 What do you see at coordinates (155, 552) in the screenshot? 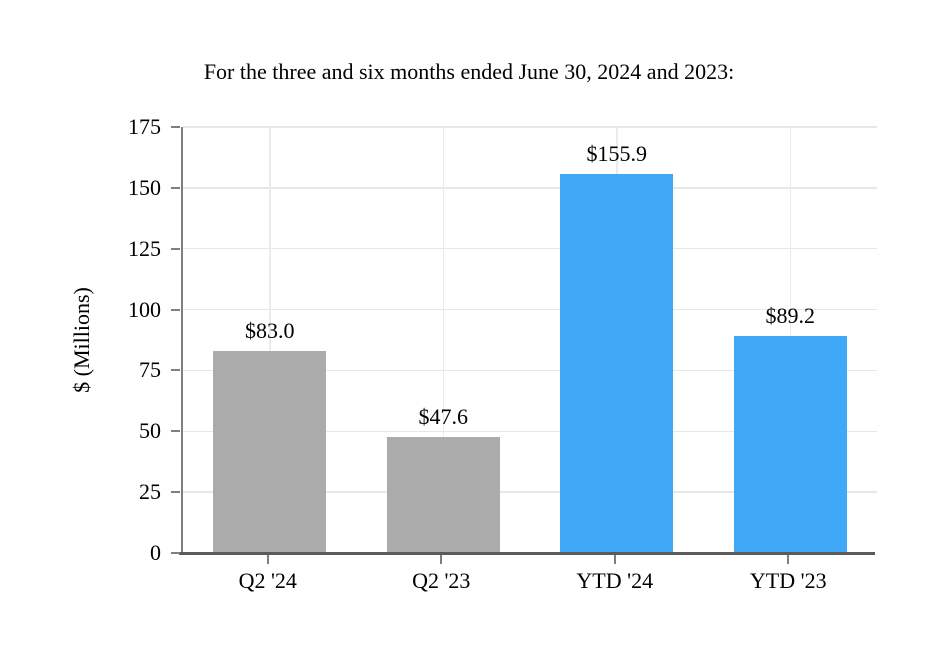
I see `y-tick-label: 0` at bounding box center [155, 552].